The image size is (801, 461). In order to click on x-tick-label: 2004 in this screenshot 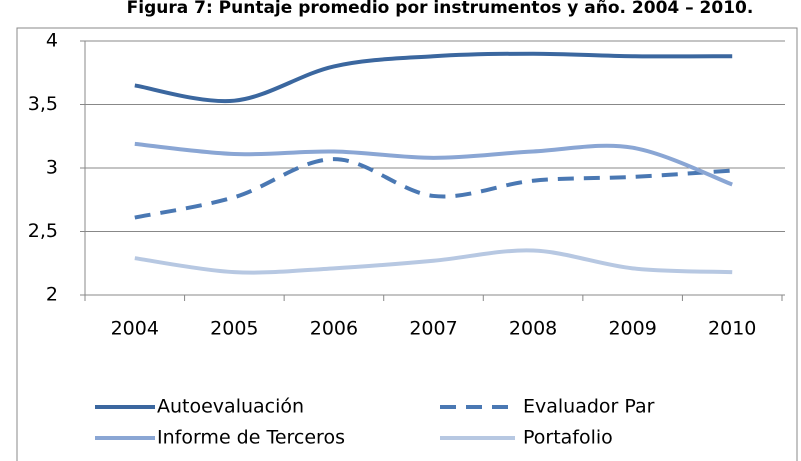, I will do `click(135, 329)`.